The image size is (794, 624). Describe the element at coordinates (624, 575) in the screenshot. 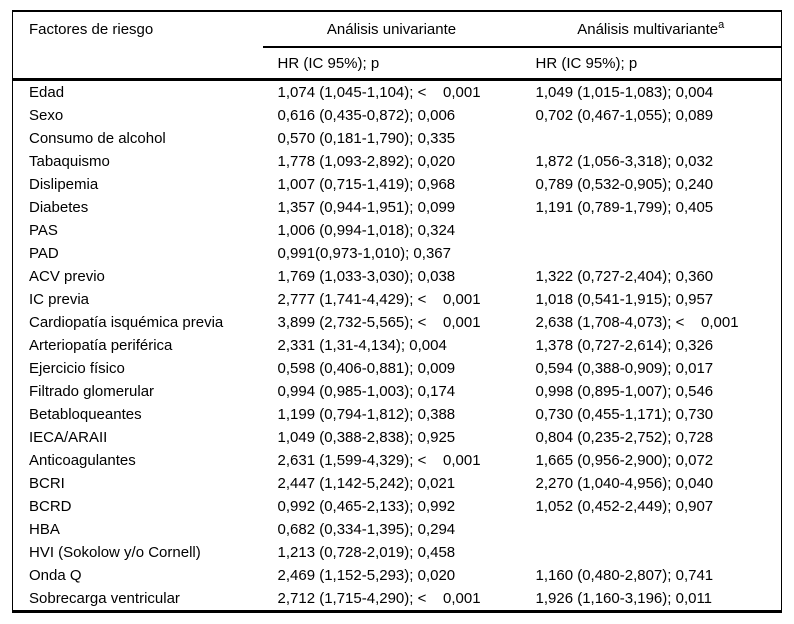

I see `multivariate-hr-value: 1,160 (0,480-2,807); 0,741` at that location.